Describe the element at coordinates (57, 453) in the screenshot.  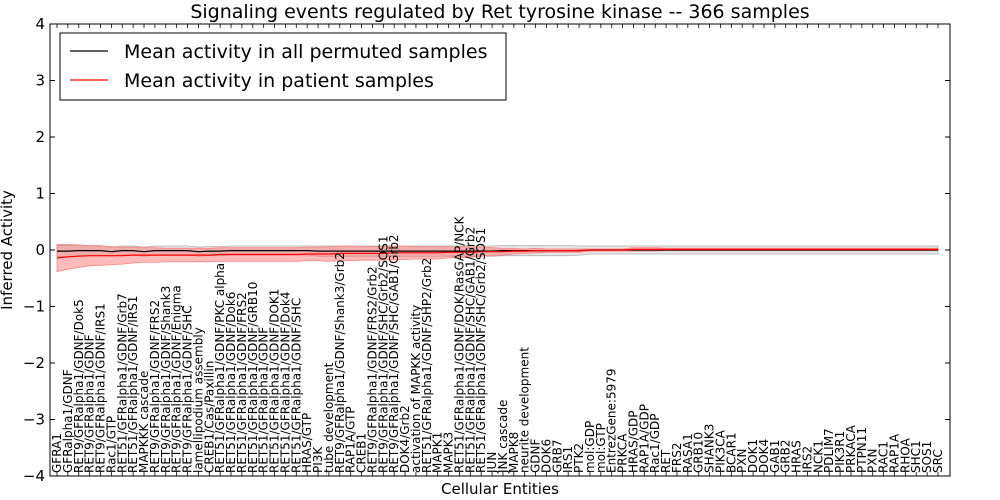
I see `category-label: GFRA1` at that location.